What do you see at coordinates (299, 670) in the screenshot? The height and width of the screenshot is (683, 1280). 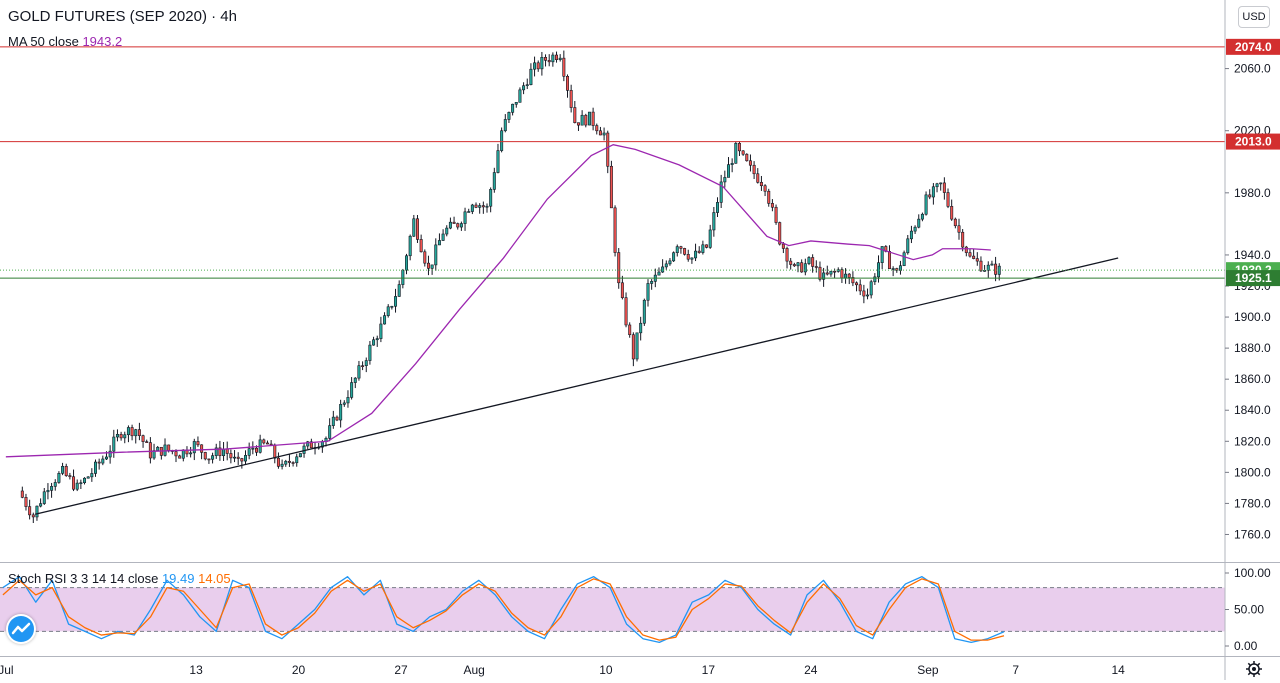 I see `time-tick-label: 20` at bounding box center [299, 670].